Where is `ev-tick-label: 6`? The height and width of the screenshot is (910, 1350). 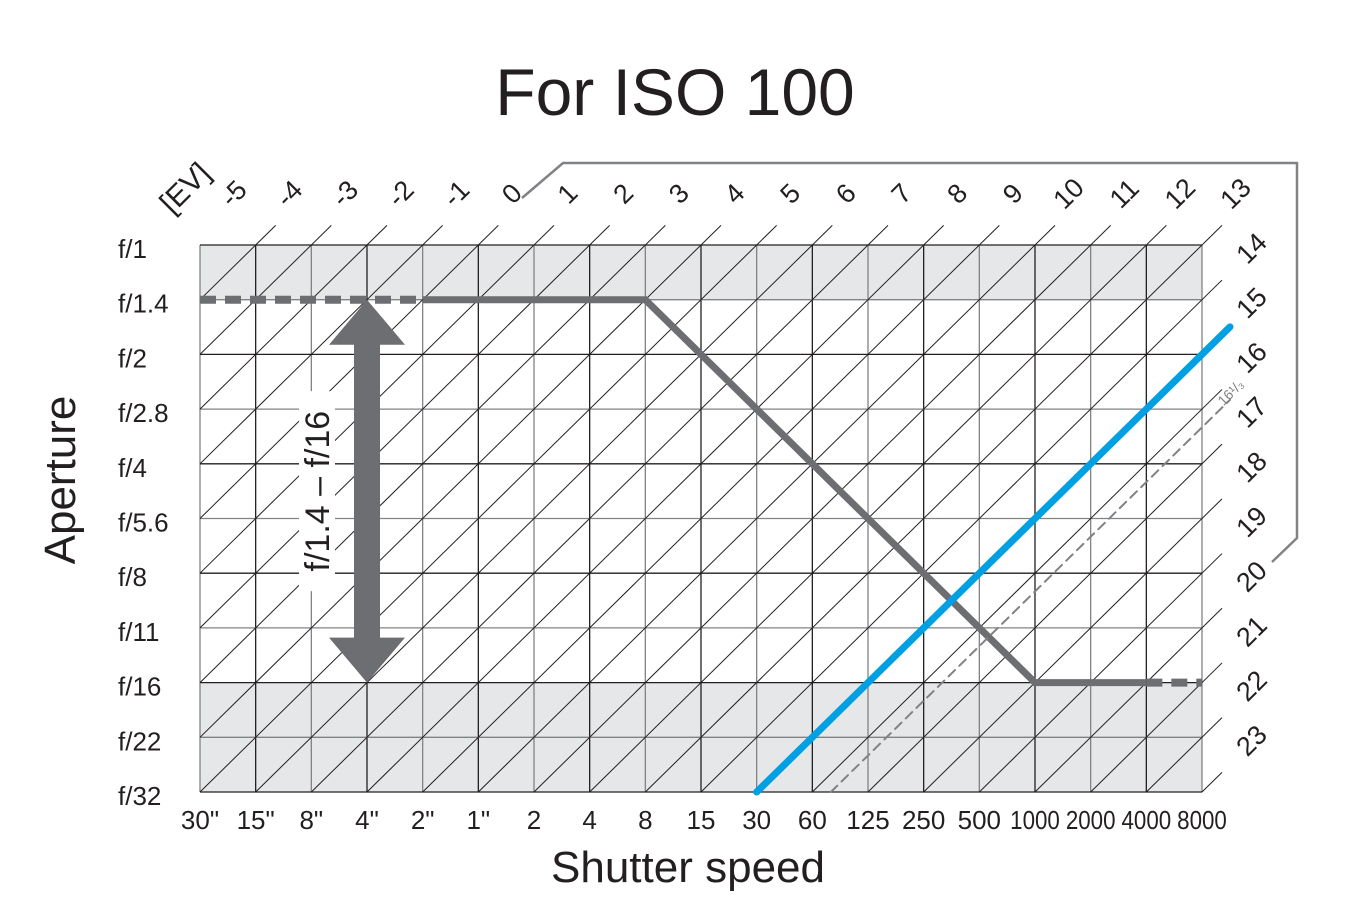 ev-tick-label: 6 is located at coordinates (846, 194).